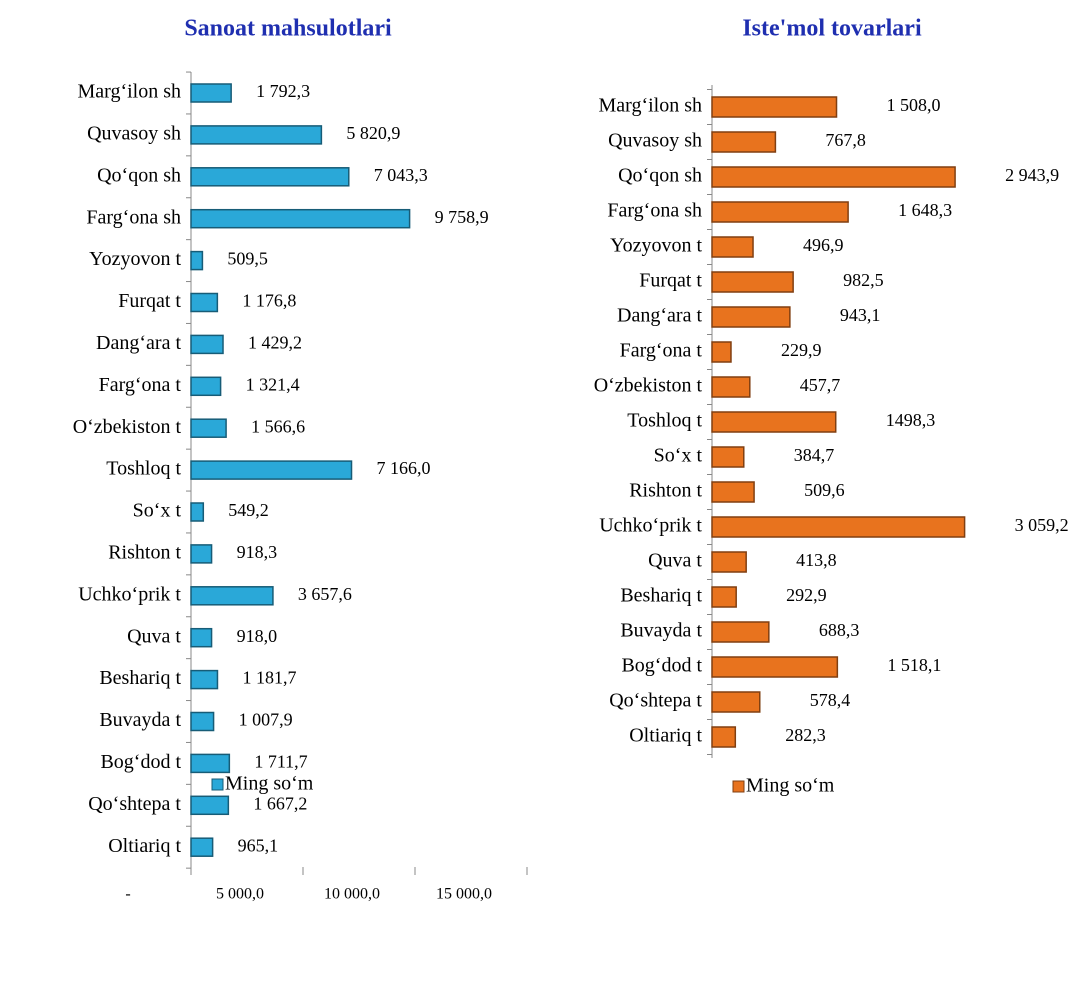 This screenshot has height=991, width=1077. What do you see at coordinates (806, 595) in the screenshot?
I see `value-label: 292,9` at bounding box center [806, 595].